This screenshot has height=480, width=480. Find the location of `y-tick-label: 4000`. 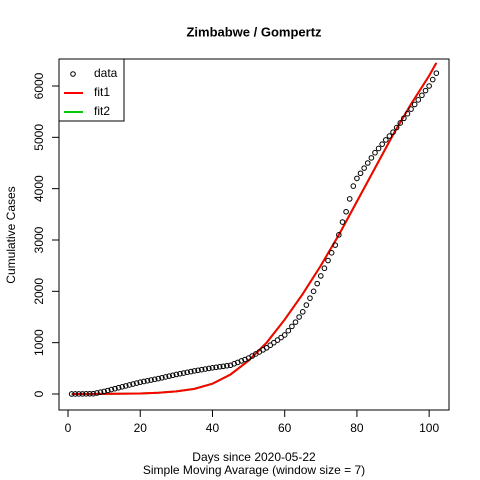

y-tick-label: 4000 is located at coordinates (39, 188).